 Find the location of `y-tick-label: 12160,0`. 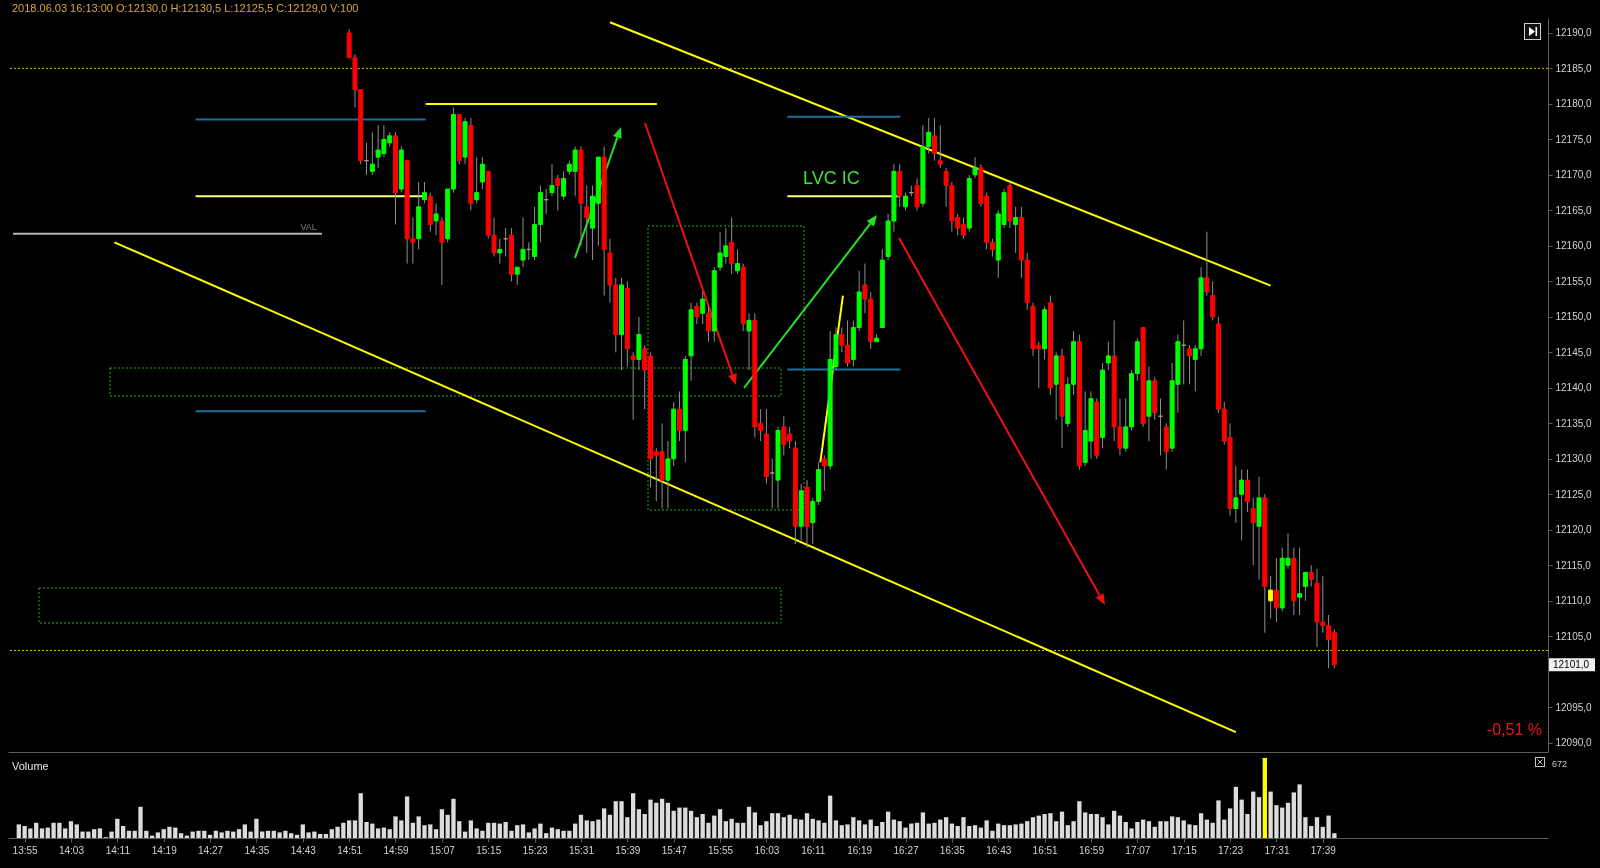

y-tick-label: 12160,0 is located at coordinates (1574, 246).